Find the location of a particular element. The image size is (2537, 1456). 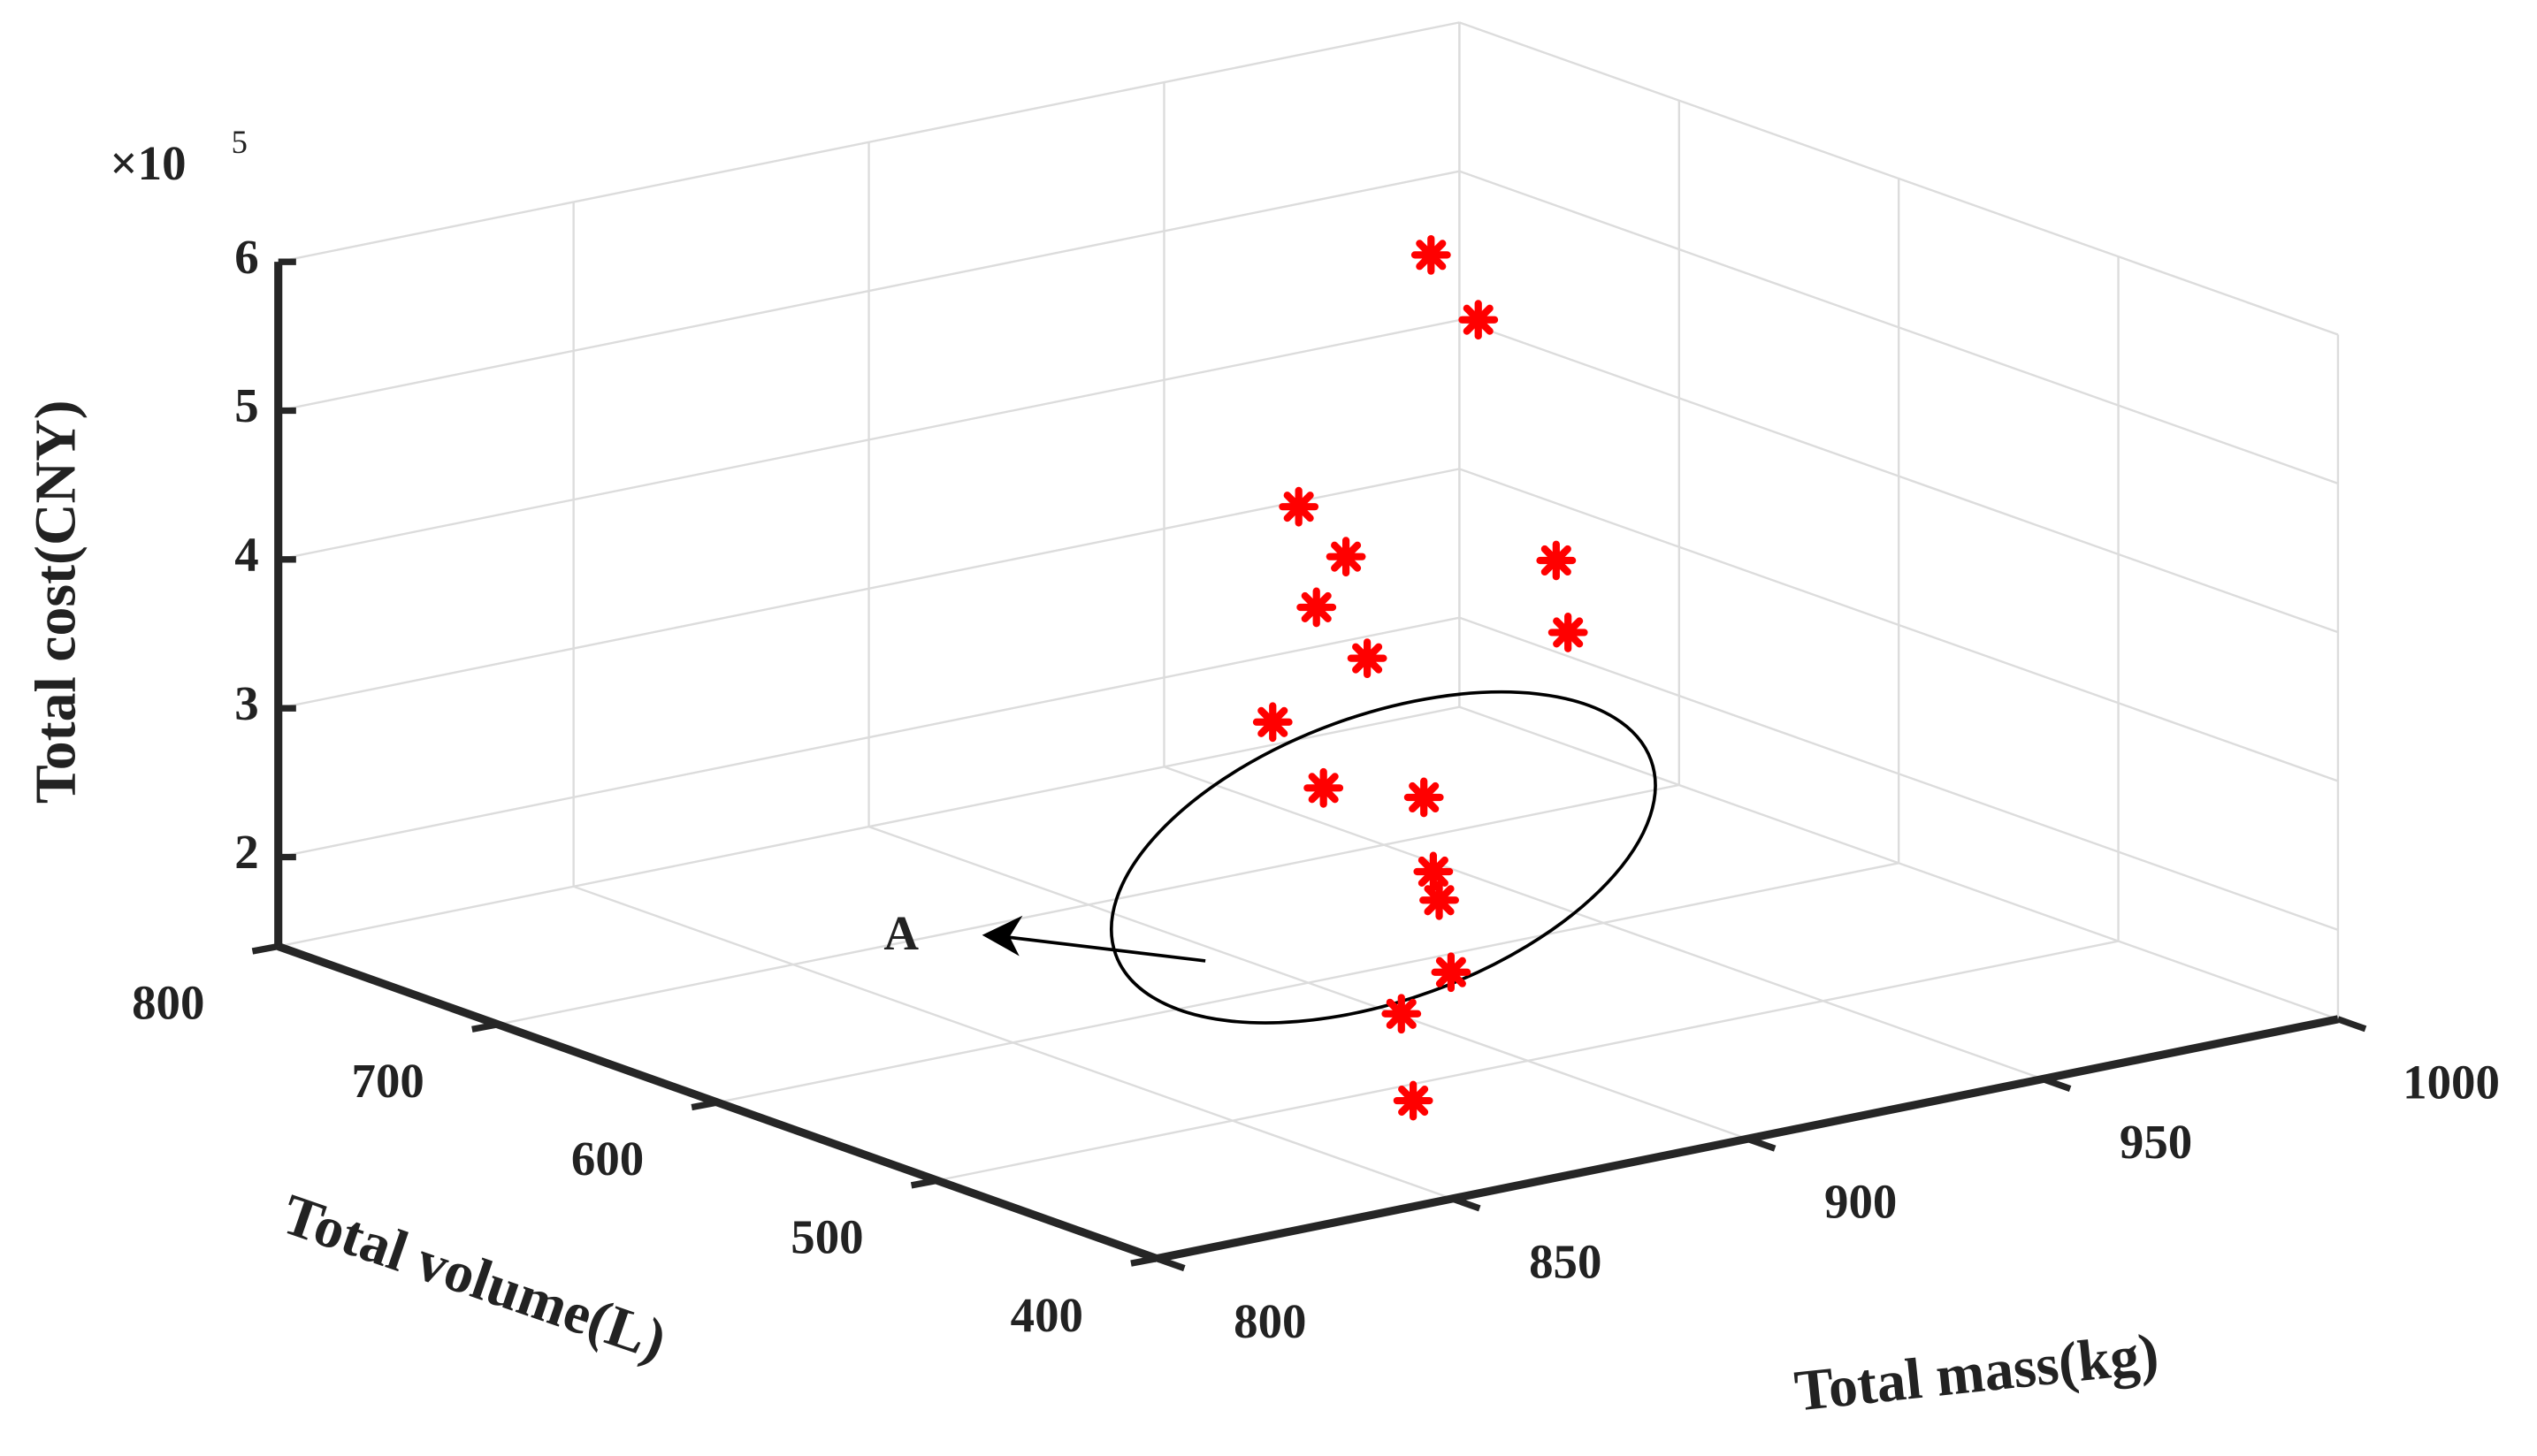

points is located at coordinates (1420, 677).